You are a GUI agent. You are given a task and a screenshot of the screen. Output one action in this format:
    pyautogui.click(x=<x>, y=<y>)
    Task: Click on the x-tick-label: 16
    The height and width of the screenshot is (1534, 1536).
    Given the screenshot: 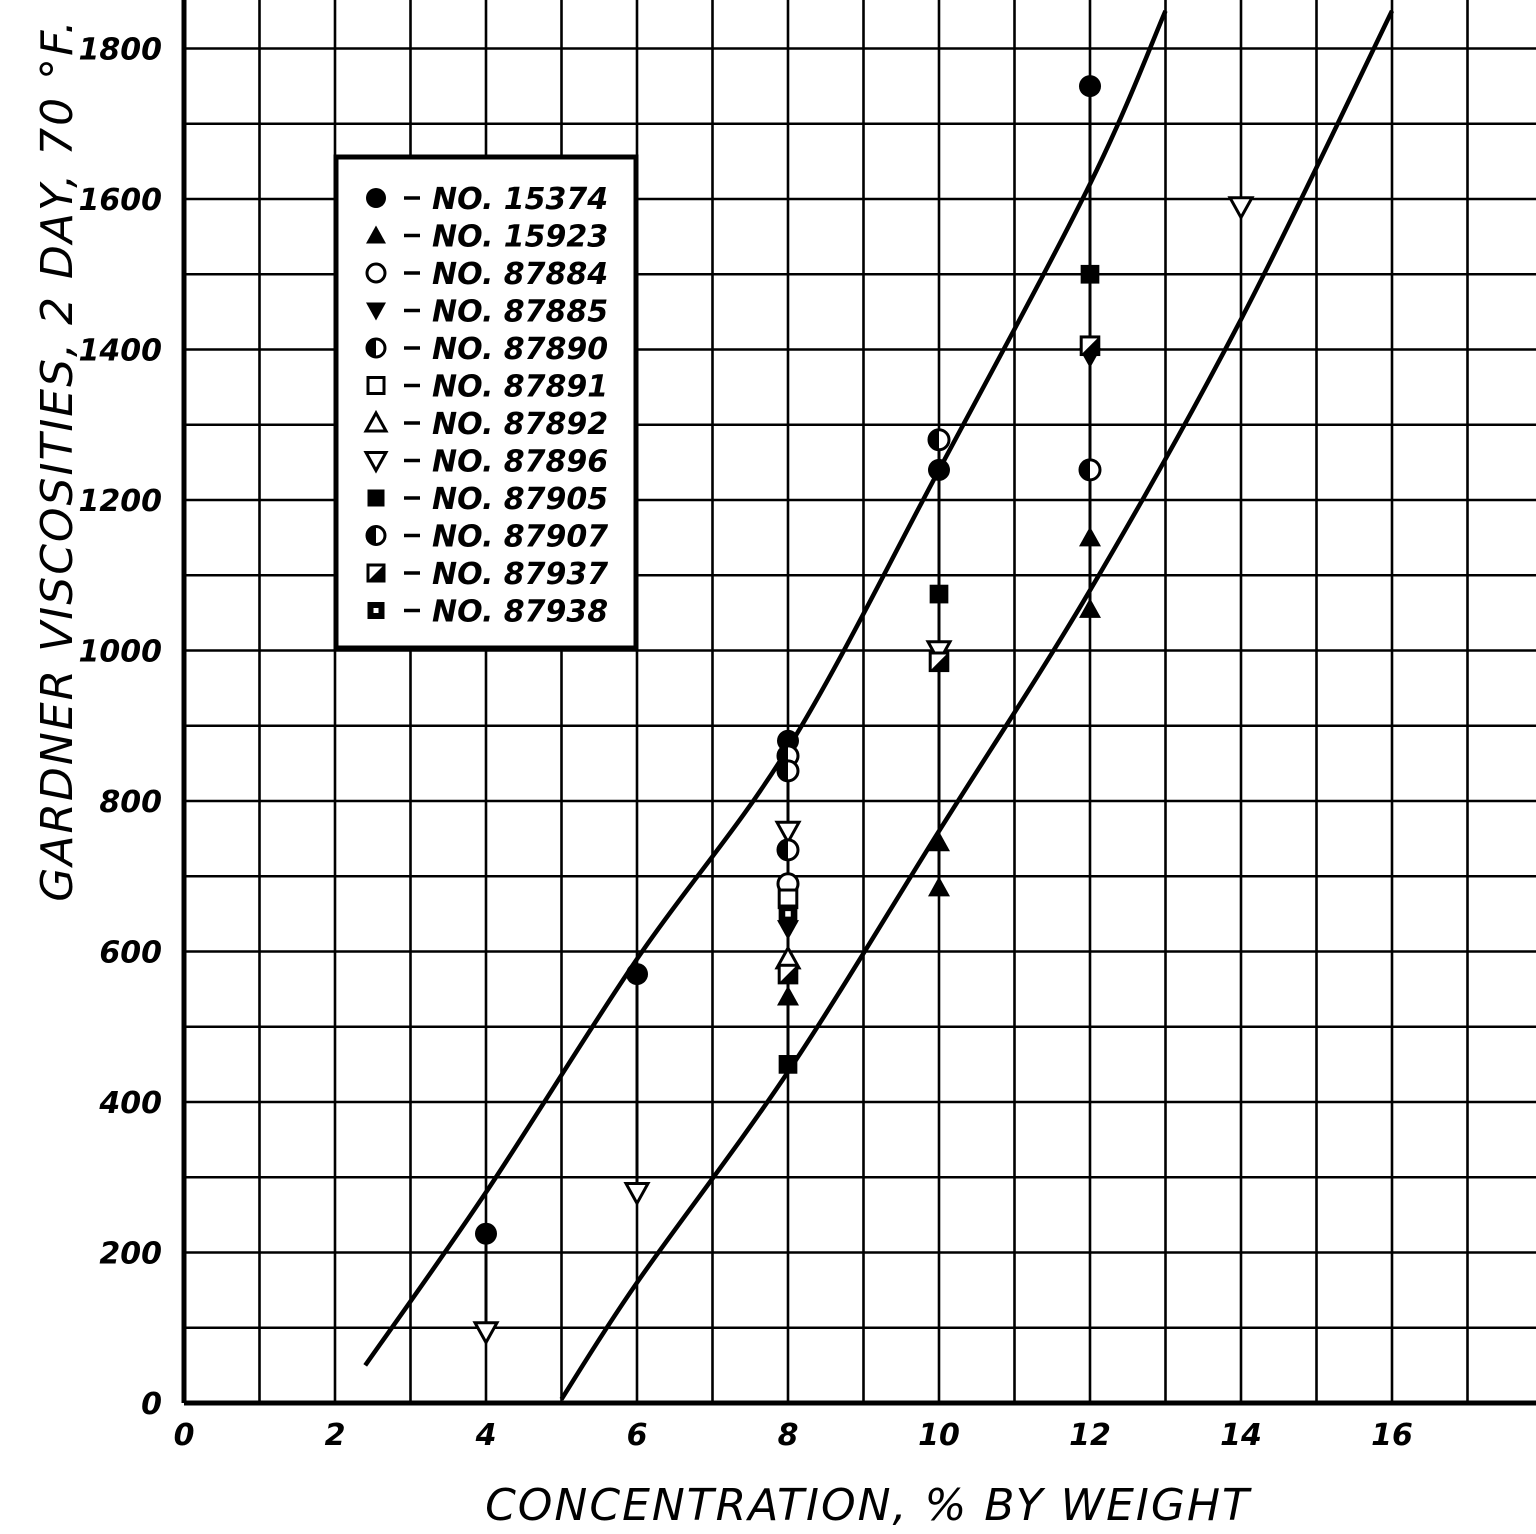 What is the action you would take?
    pyautogui.click(x=1392, y=1435)
    